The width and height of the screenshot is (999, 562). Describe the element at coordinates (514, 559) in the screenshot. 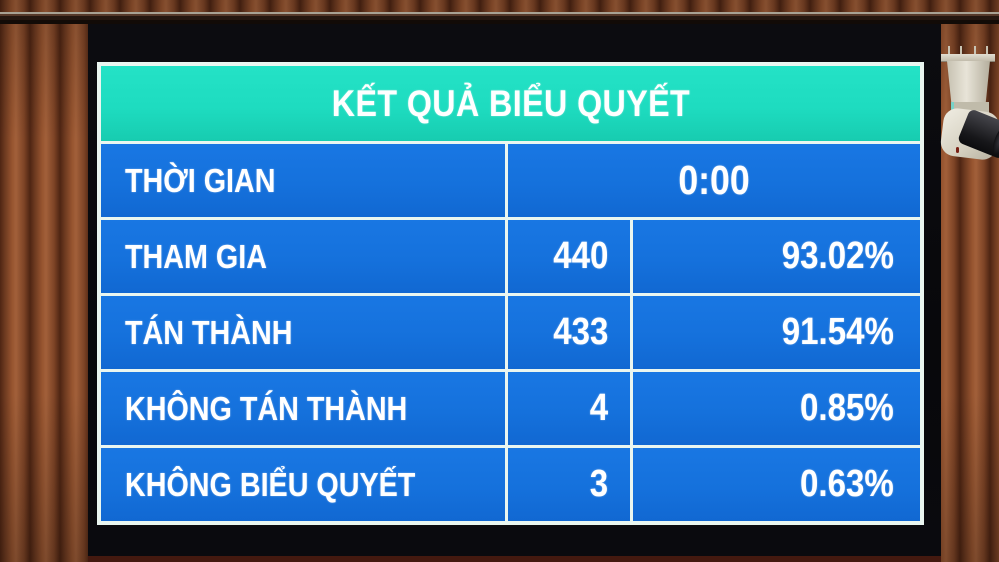

I see `screen-bottom-ledge` at that location.